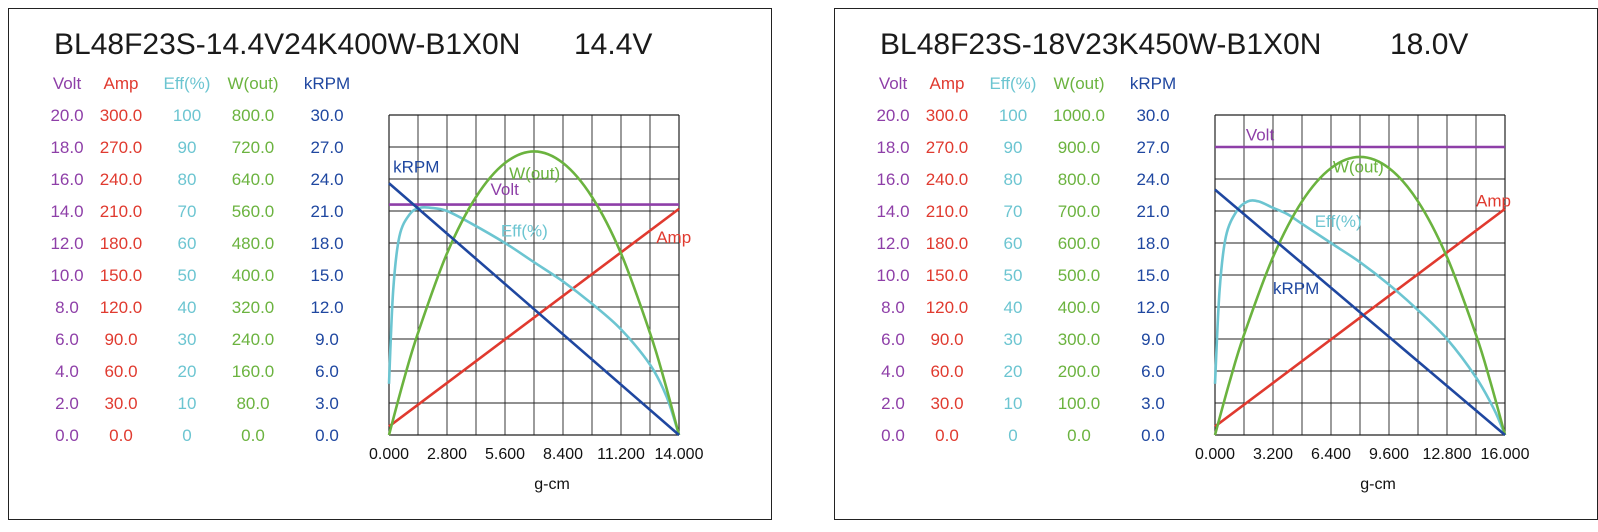 The image size is (1598, 532). Describe the element at coordinates (447, 454) in the screenshot. I see `x-tick-label: 2.800` at that location.